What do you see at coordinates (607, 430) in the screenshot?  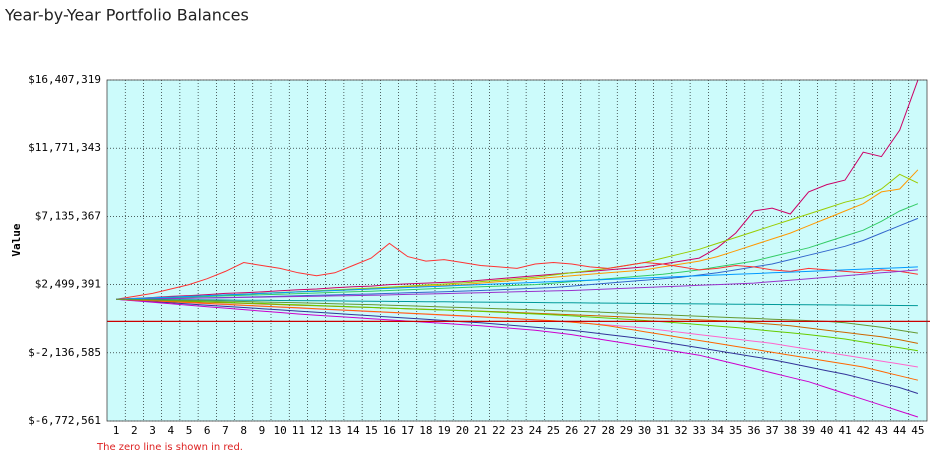 I see `x-tick-label: 28` at bounding box center [607, 430].